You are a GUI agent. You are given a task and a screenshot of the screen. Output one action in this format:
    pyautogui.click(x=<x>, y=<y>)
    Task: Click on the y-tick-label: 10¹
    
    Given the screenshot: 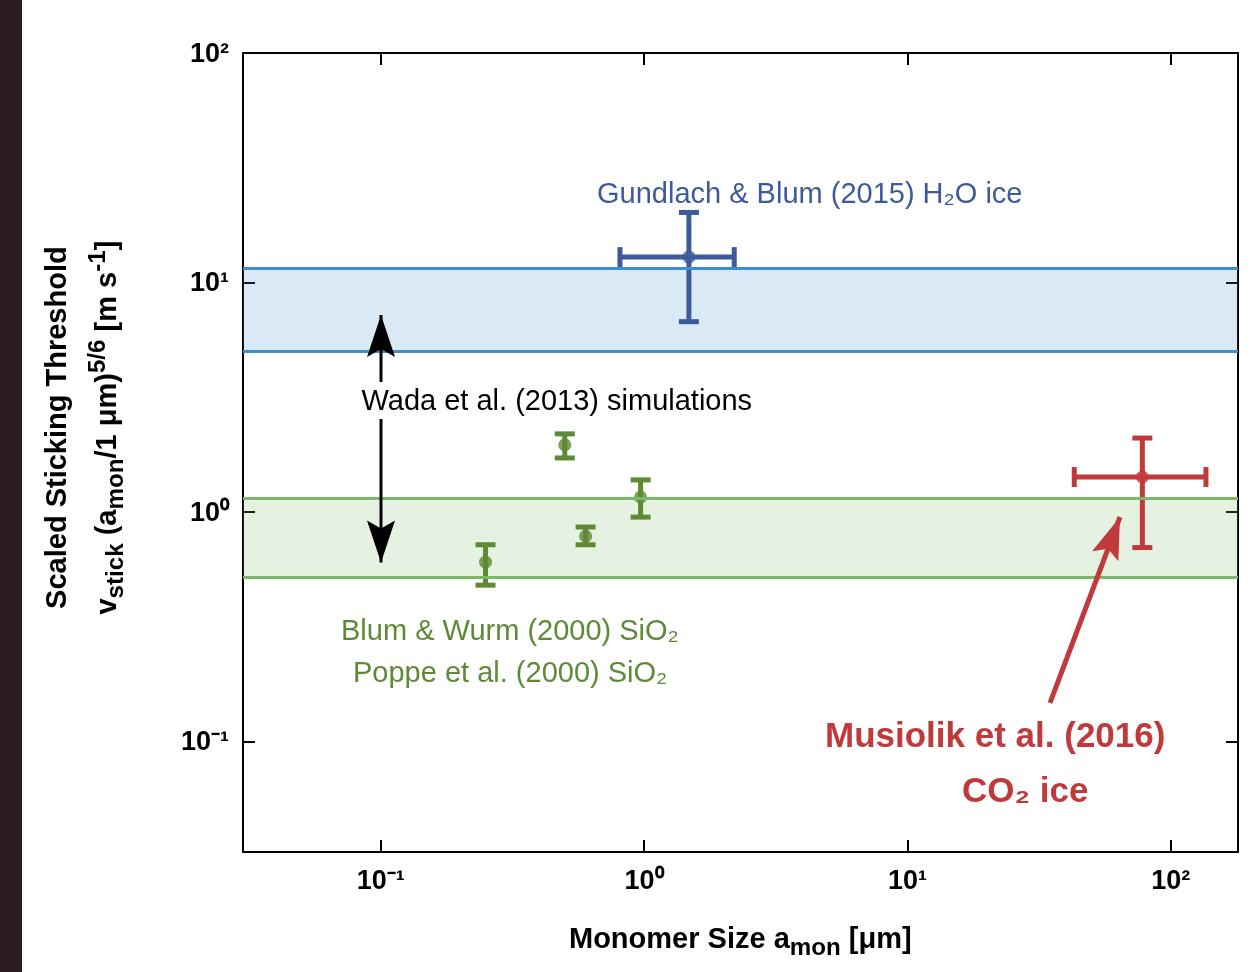 What is the action you would take?
    pyautogui.click(x=209, y=282)
    